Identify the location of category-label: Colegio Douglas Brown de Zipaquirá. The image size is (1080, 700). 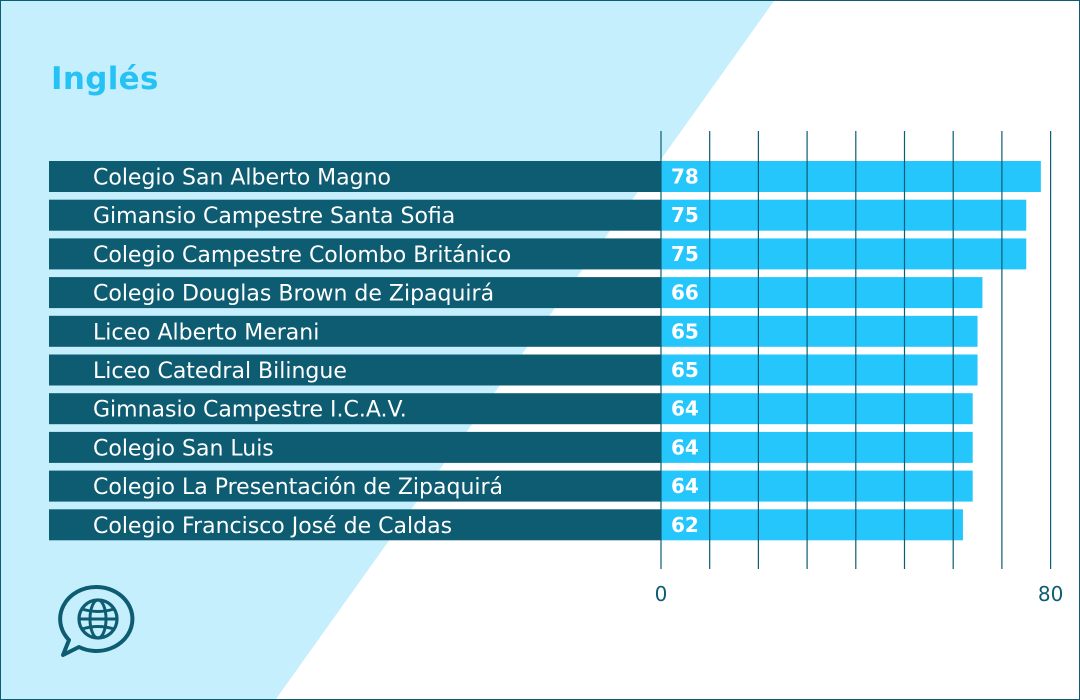
(293, 294).